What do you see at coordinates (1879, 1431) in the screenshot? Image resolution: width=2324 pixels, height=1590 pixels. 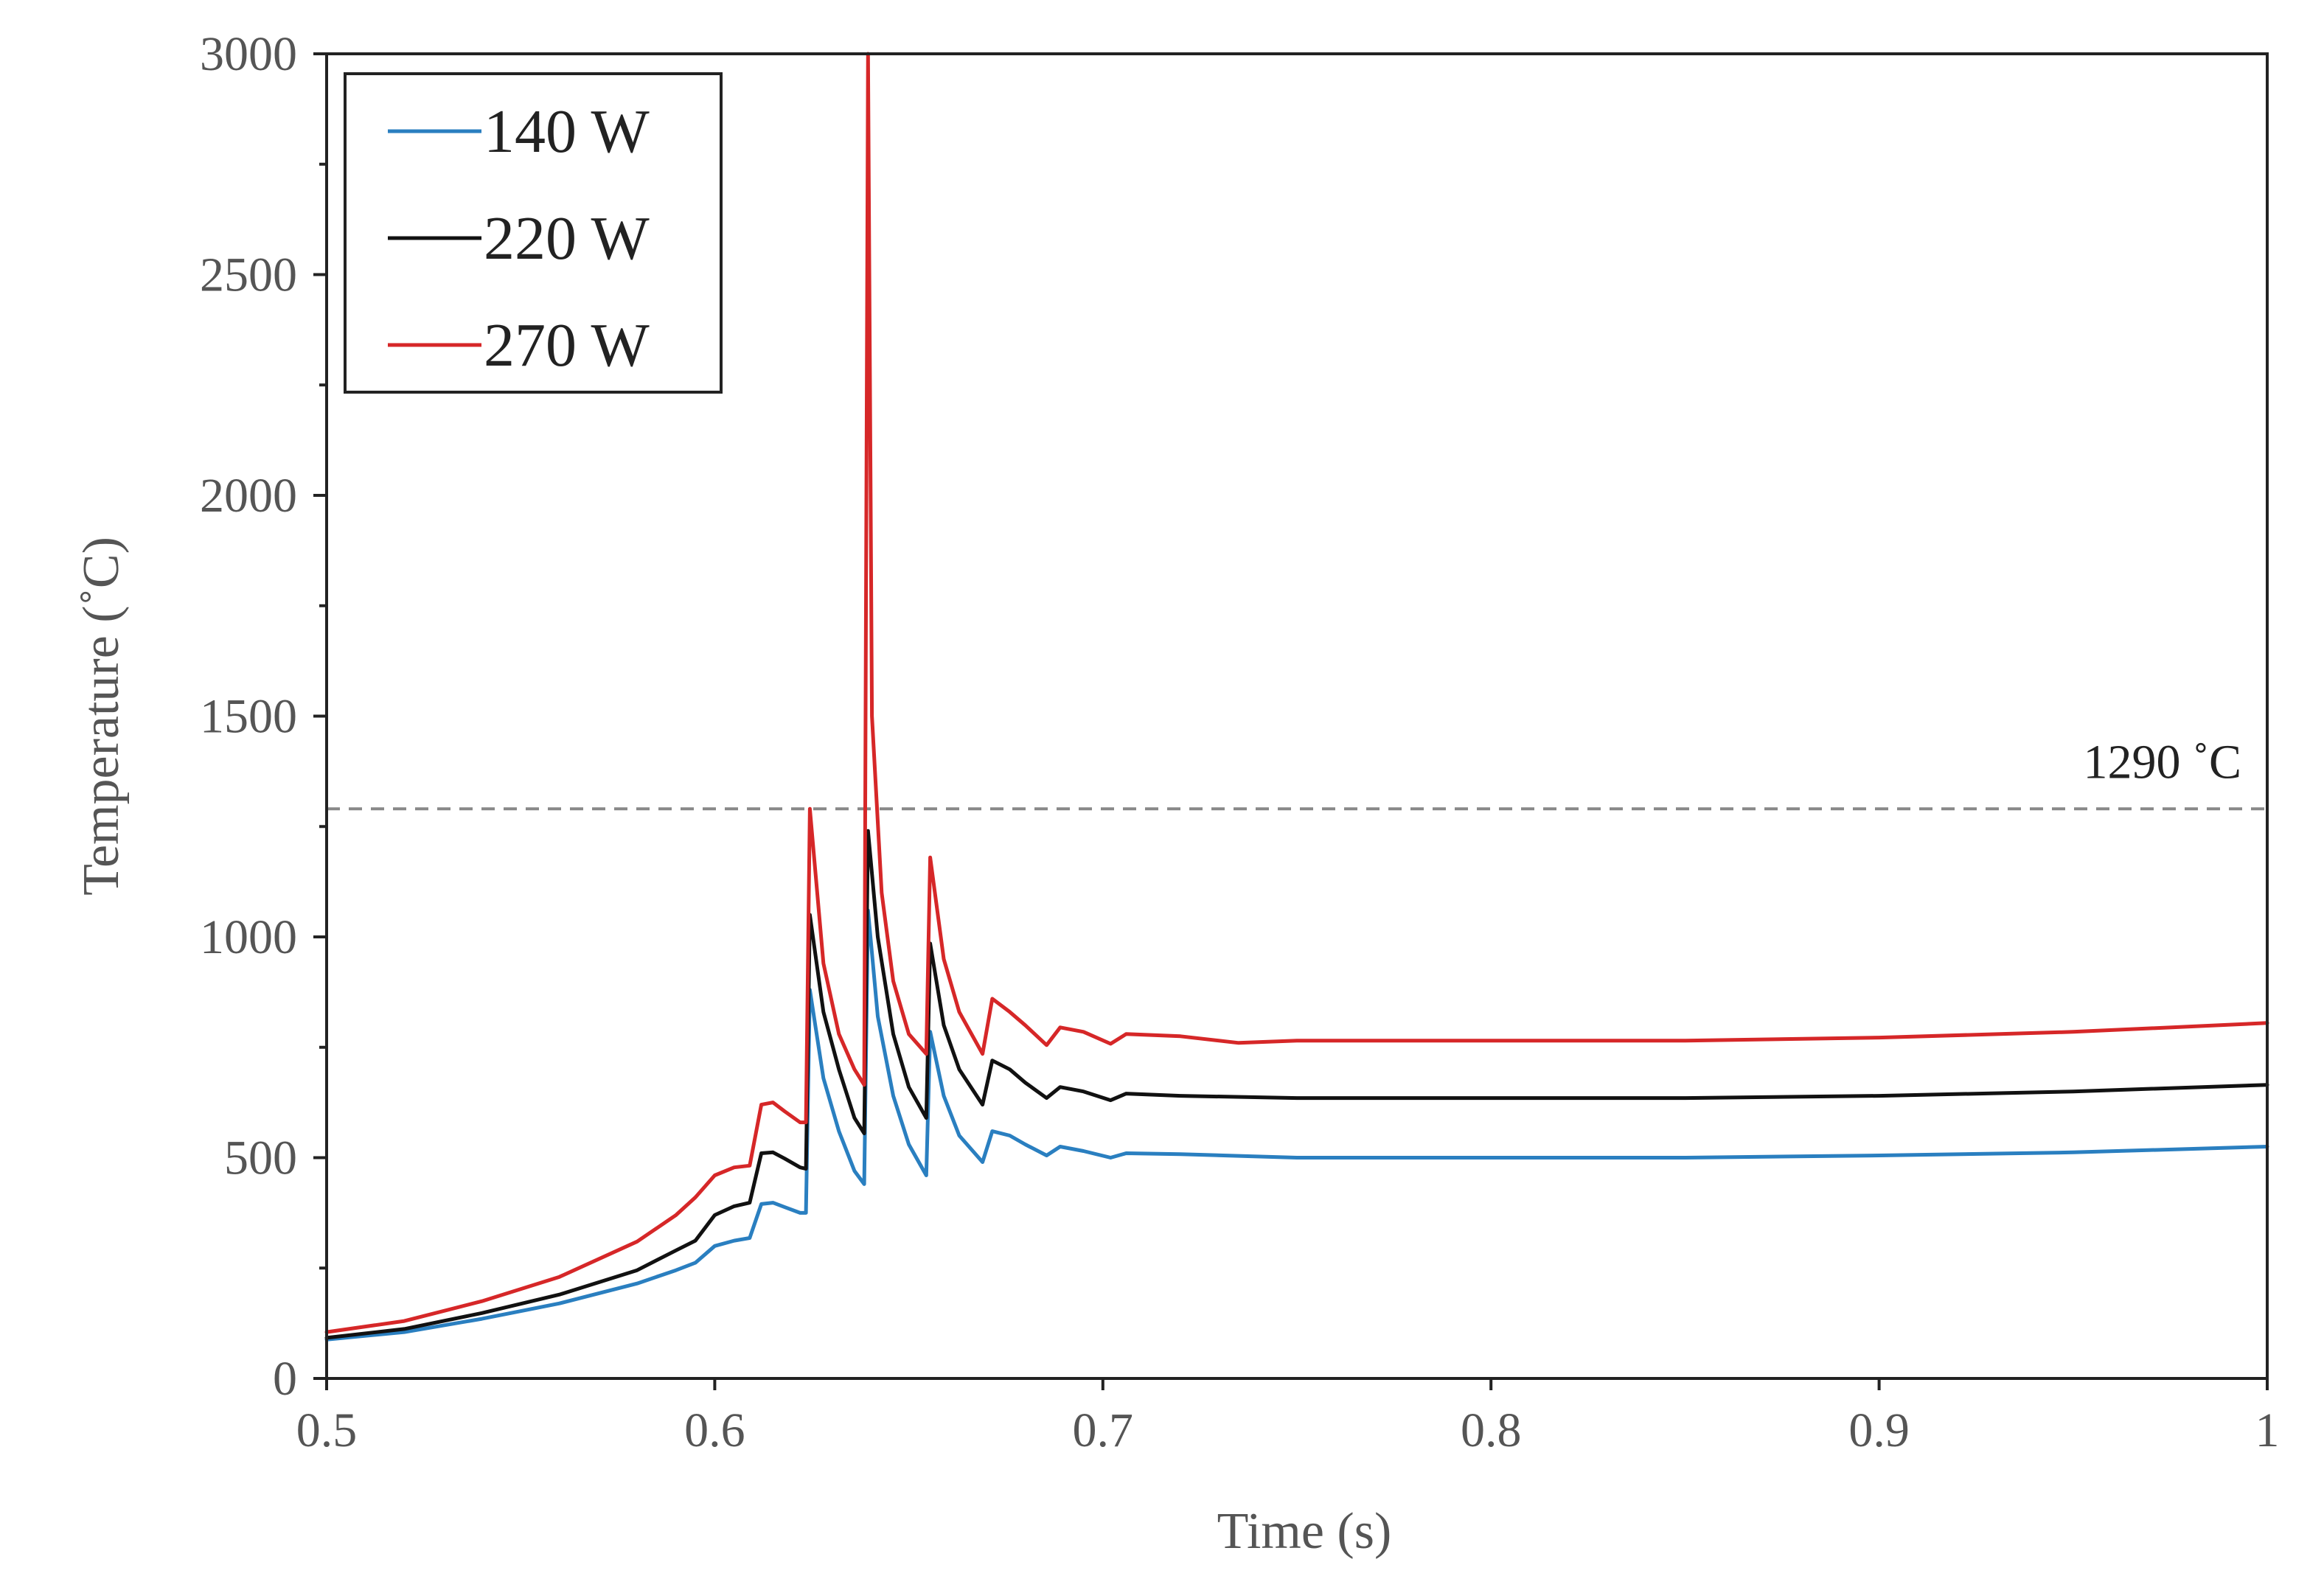 I see `x-tick-label: 0.9` at bounding box center [1879, 1431].